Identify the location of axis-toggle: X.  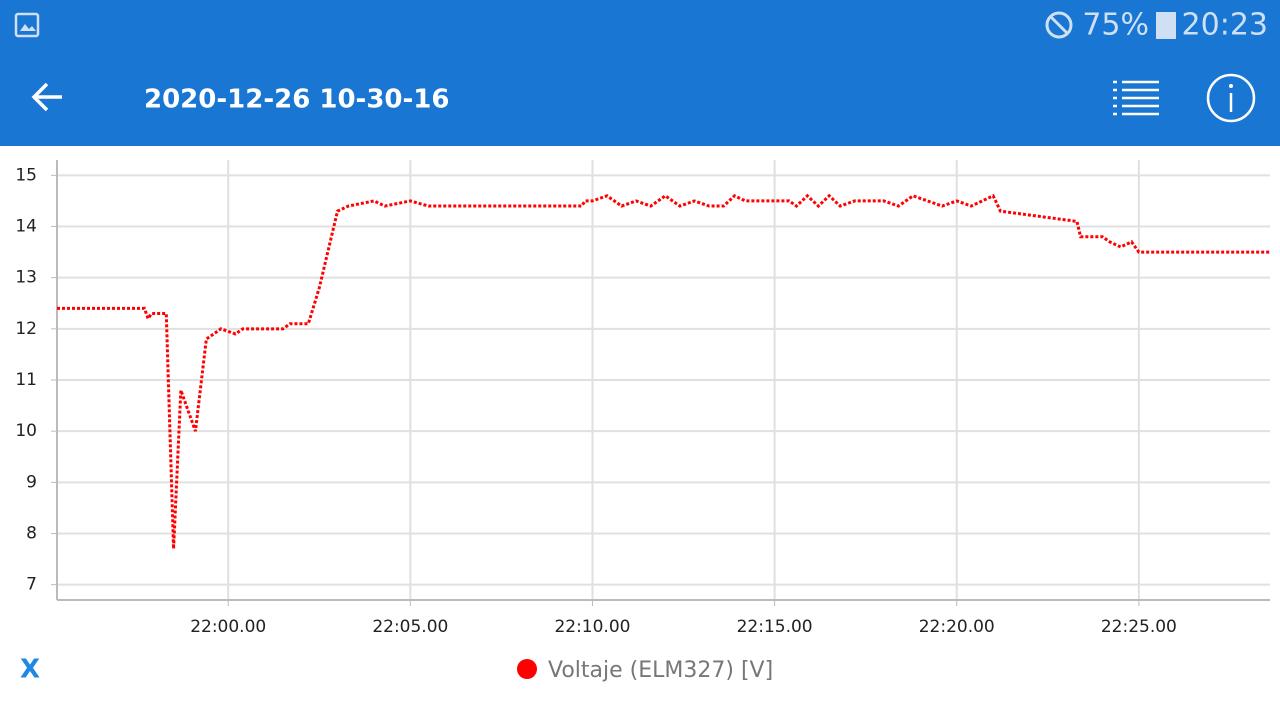
(30, 670).